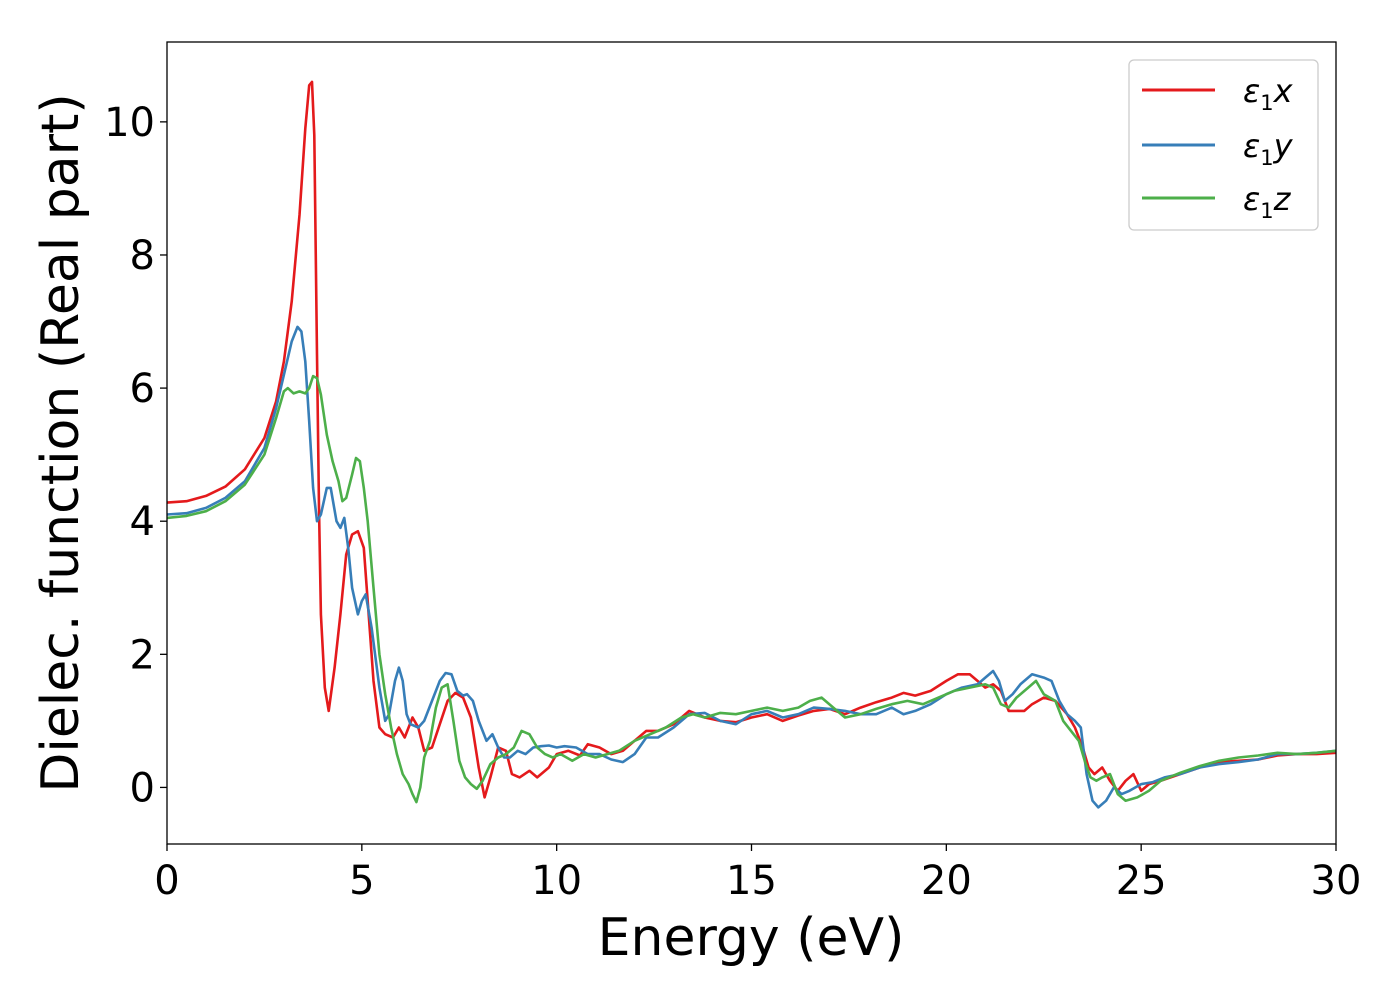  Describe the element at coordinates (751, 938) in the screenshot. I see `x-axis-label: Energy (eV)` at that location.